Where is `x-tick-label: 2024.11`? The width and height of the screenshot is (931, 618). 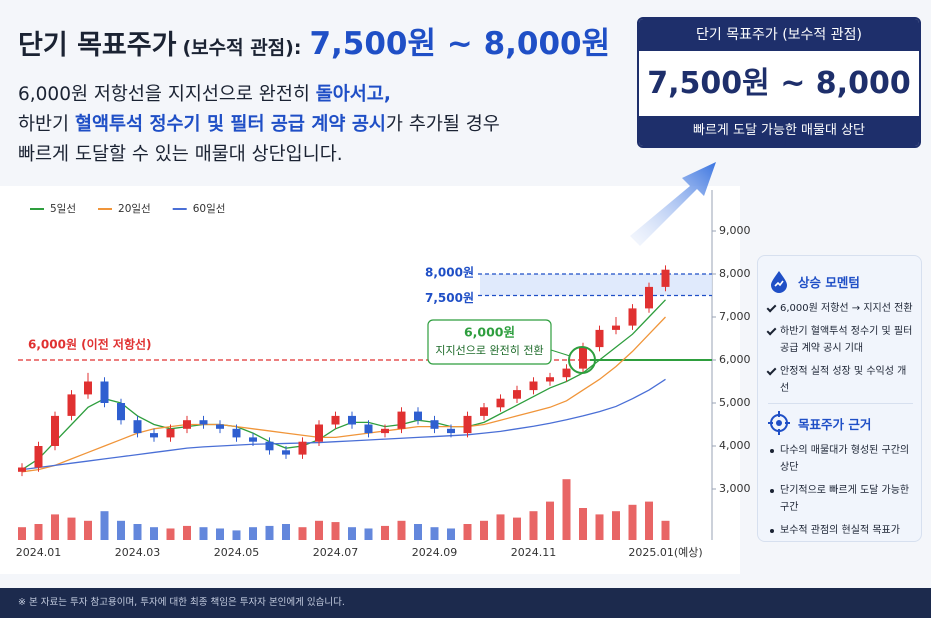
x-tick-label: 2024.11 is located at coordinates (534, 552).